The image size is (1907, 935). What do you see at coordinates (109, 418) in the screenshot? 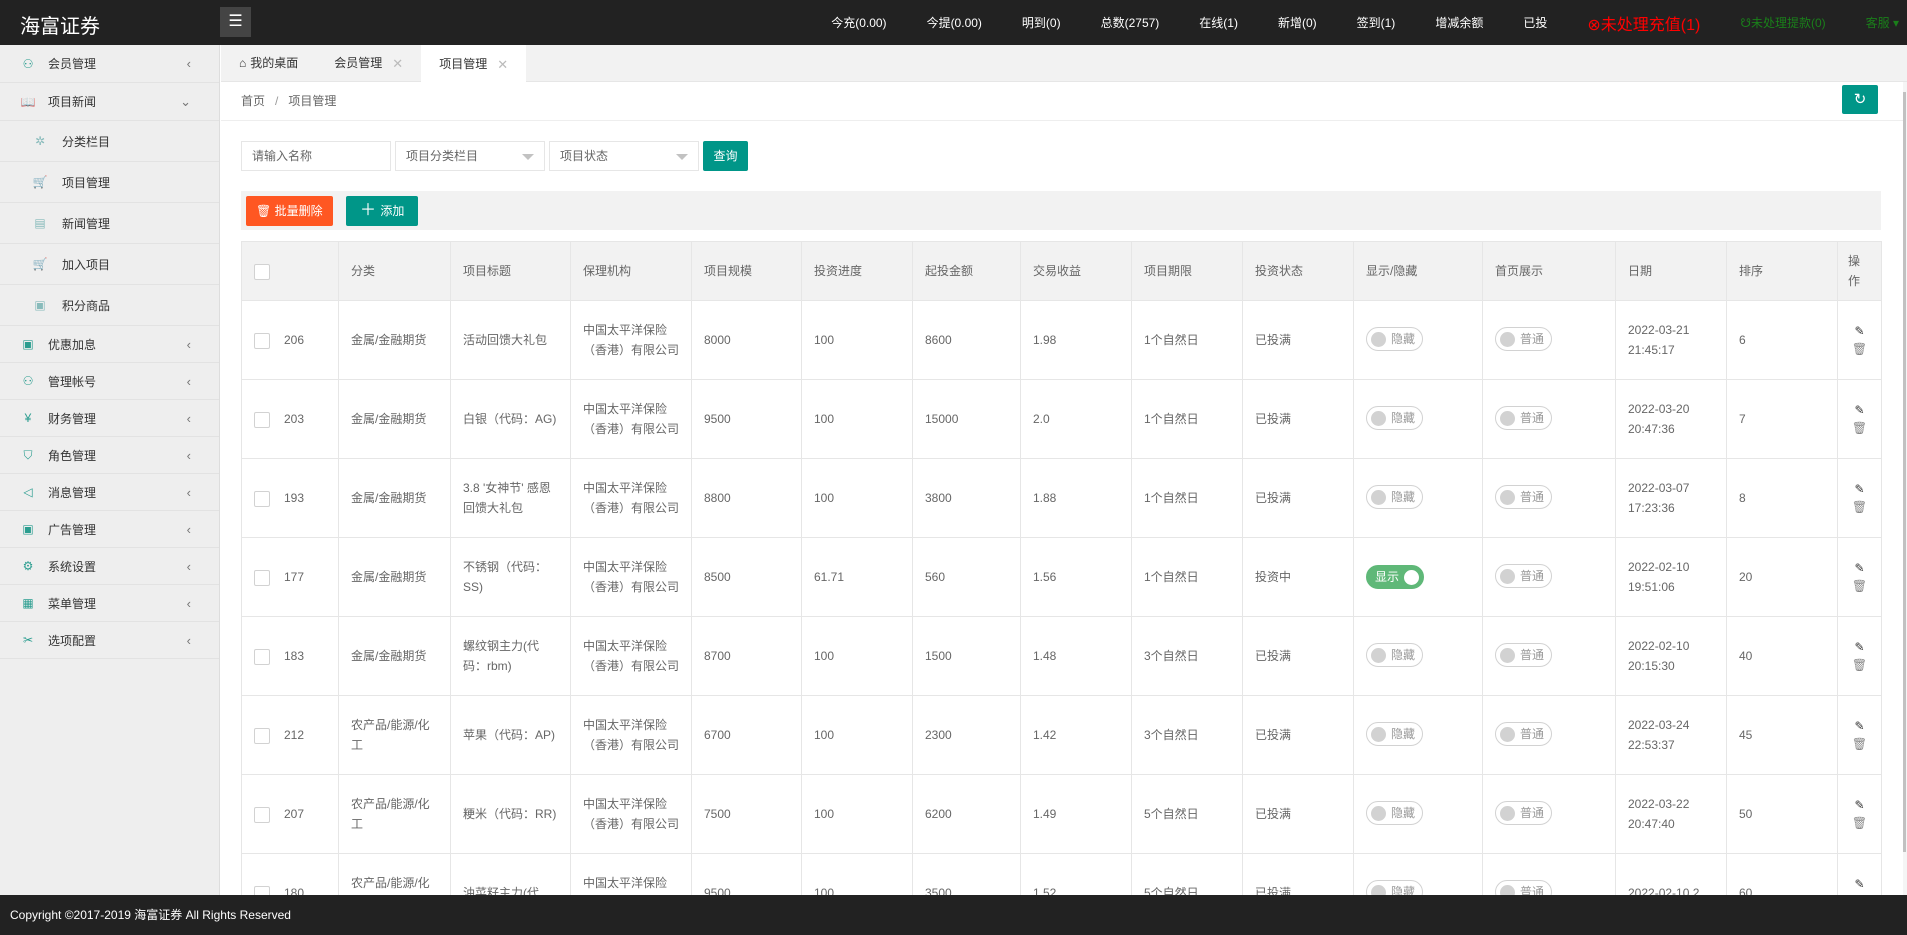
I see `sidebar-item: ¥ 财务管理 ‹` at bounding box center [109, 418].